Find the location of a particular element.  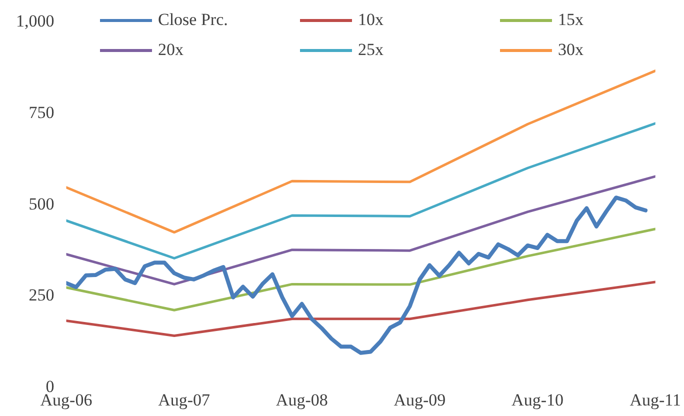

y-tick-label: 500 is located at coordinates (41, 204).